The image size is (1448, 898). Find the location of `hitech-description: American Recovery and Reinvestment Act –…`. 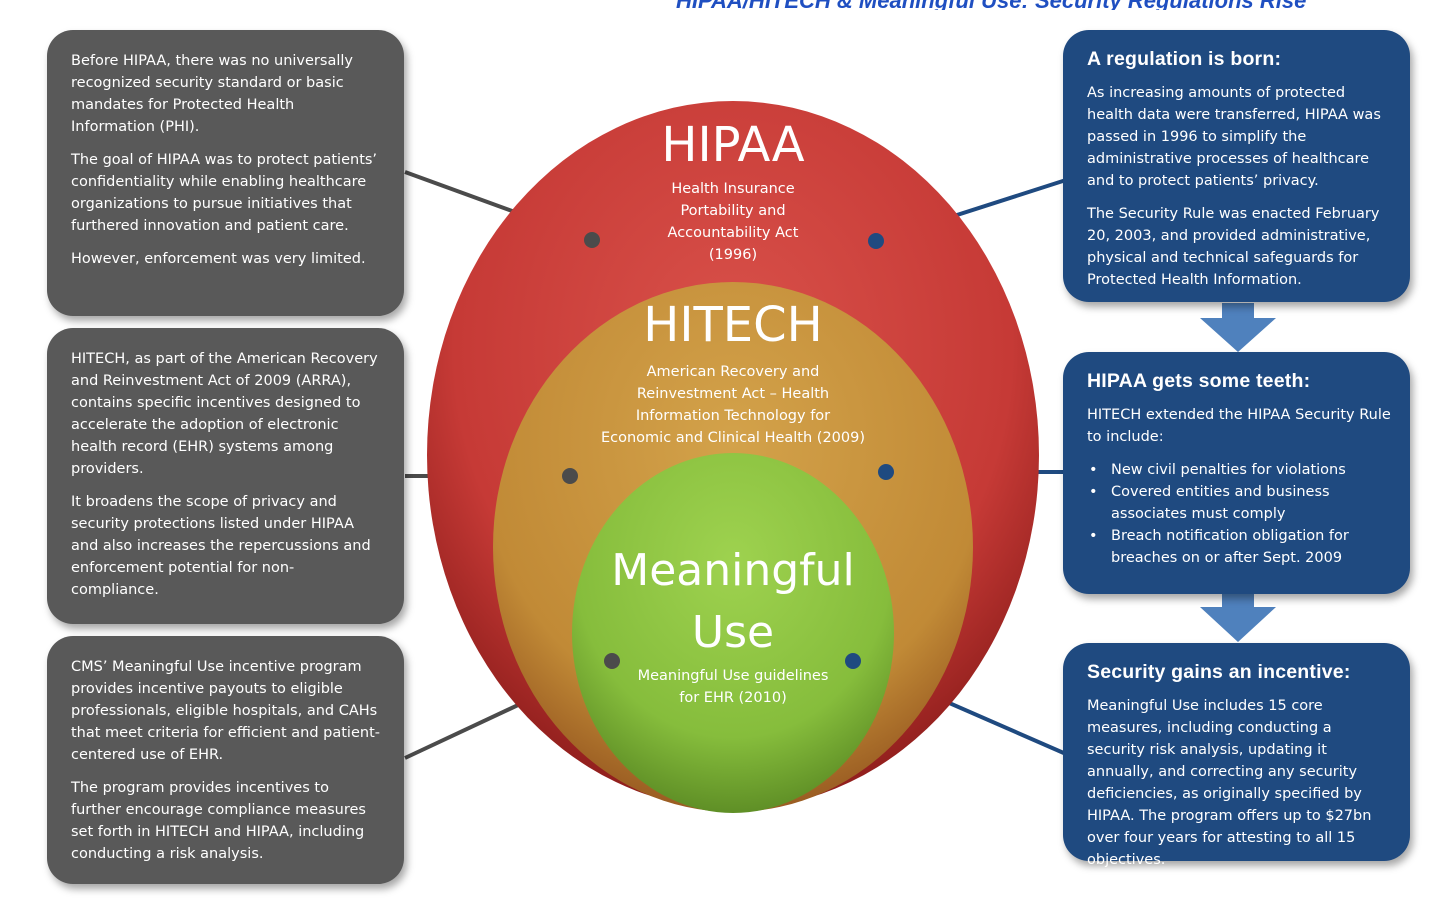

hitech-description: American Recovery and Reinvestment Act –… is located at coordinates (733, 405).